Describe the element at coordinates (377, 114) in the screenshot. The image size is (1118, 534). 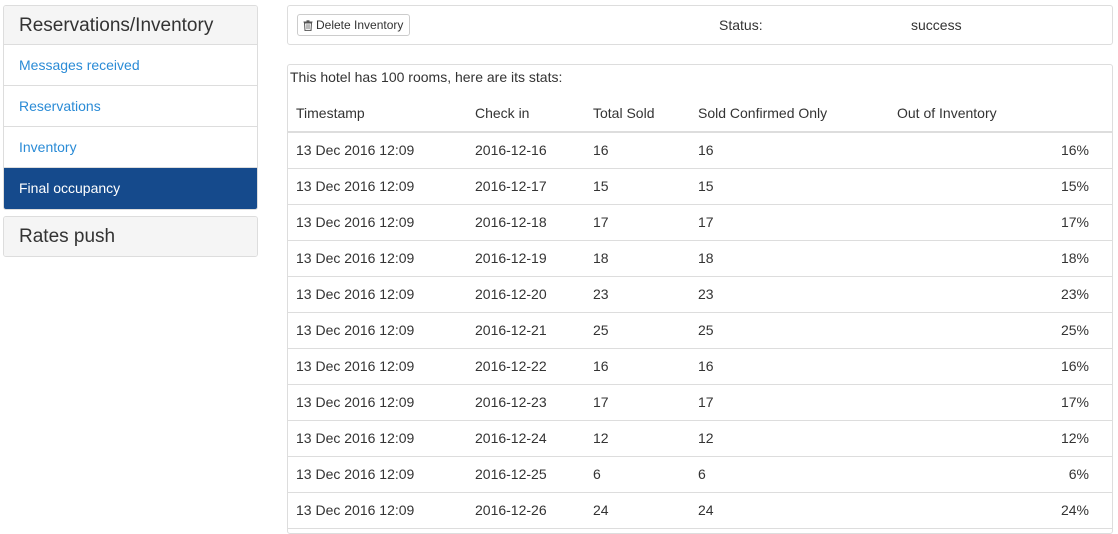
I see `column-header-timestamp: Timestamp` at that location.